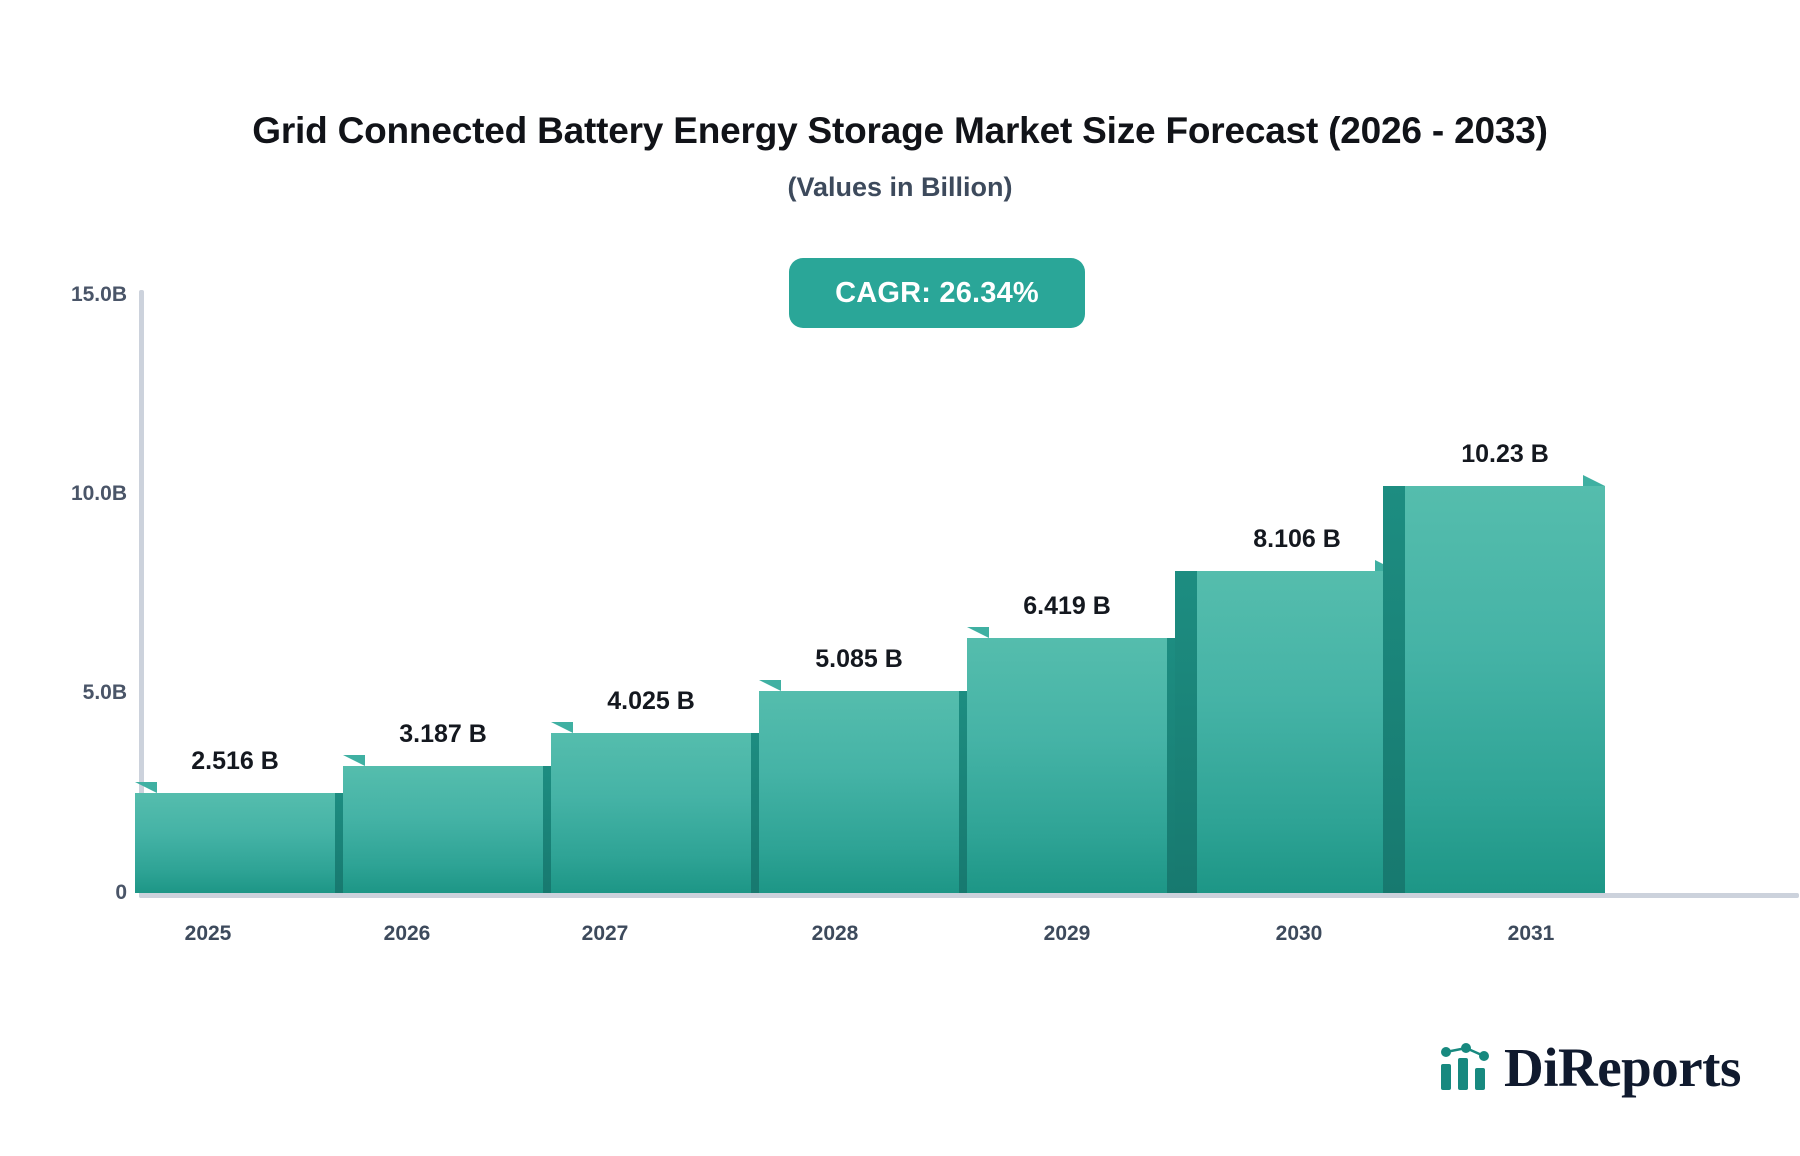 The image size is (1800, 1156). I want to click on bar-2030: 8.106 B, so click(1286, 709).